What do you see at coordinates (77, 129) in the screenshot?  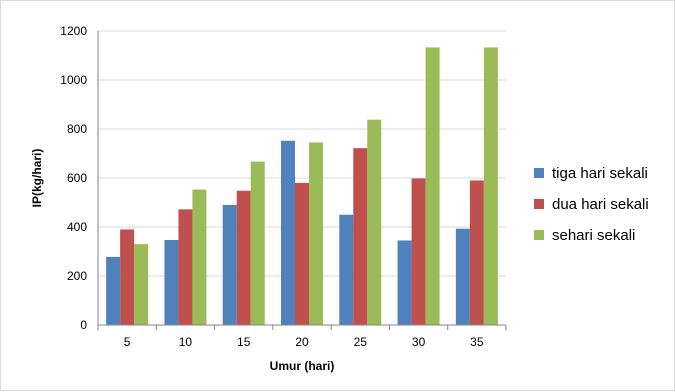 I see `y-tick-label: 800` at bounding box center [77, 129].